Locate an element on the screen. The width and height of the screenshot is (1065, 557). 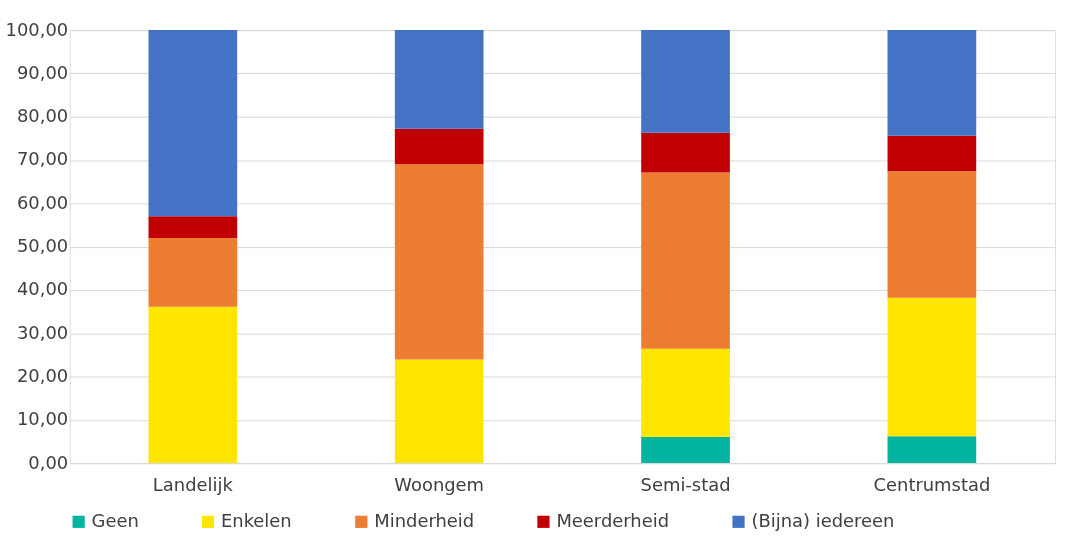
y-tick-label: 100,00 is located at coordinates (37, 29).